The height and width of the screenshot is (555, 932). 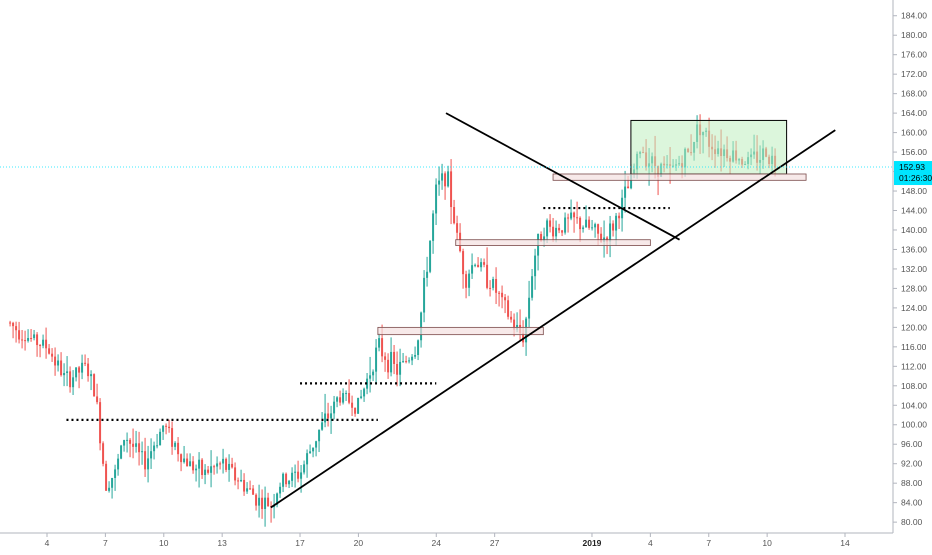 What do you see at coordinates (105, 543) in the screenshot?
I see `x-tick-label: 7` at bounding box center [105, 543].